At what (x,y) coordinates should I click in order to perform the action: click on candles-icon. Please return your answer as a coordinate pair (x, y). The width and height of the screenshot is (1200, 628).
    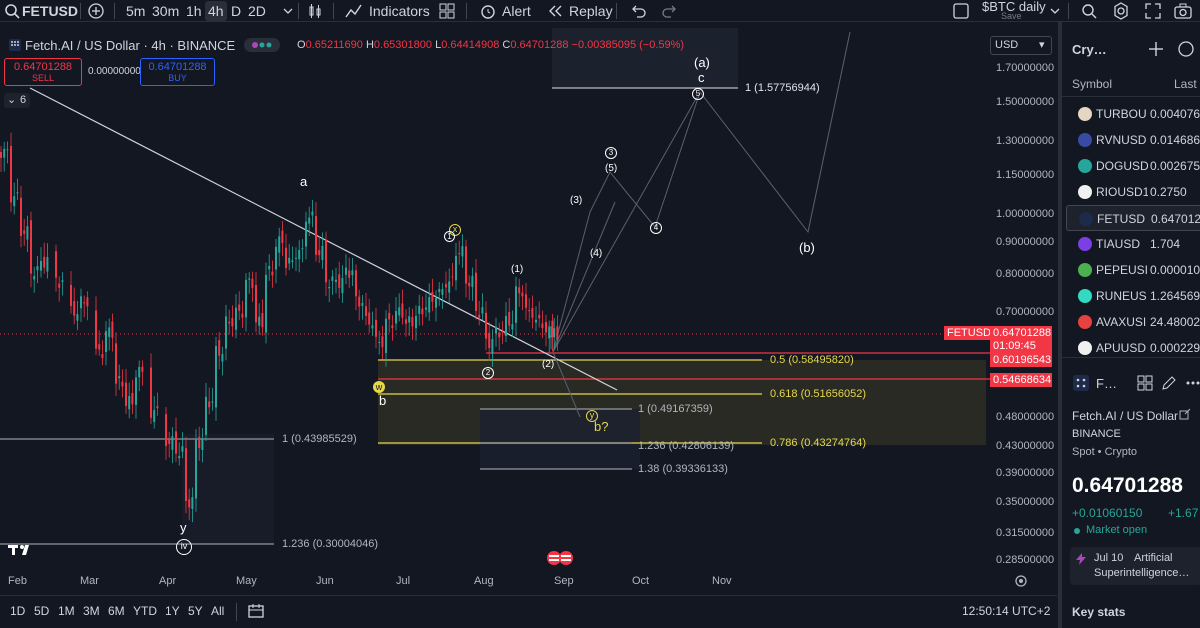
    Looking at the image, I should click on (315, 11).